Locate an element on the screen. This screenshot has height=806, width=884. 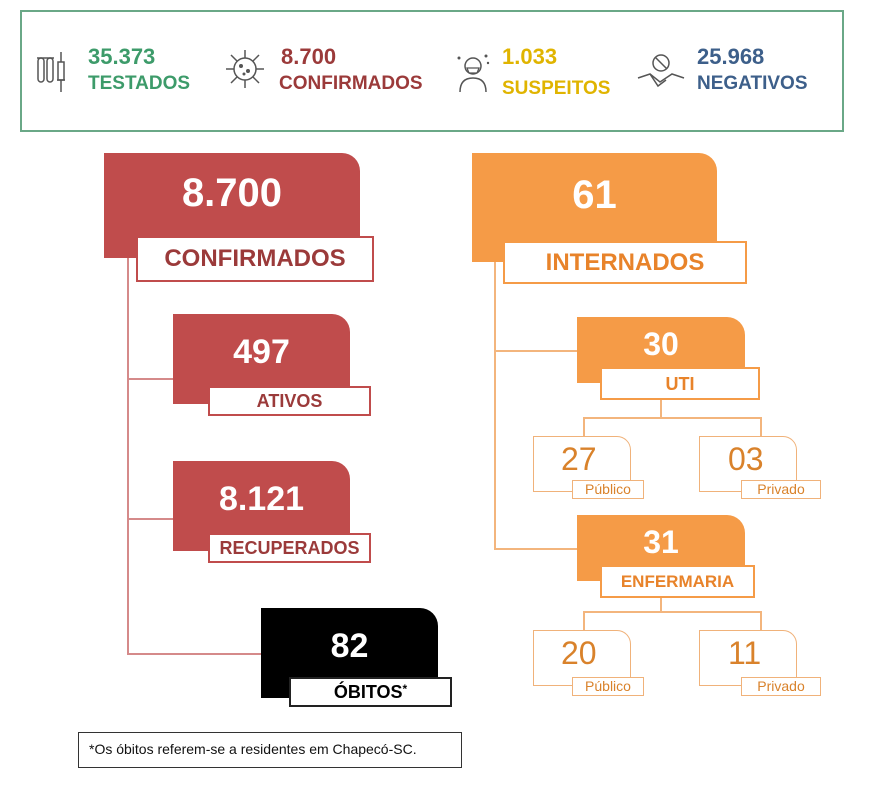
enfermaria-value: 31 is located at coordinates (661, 542).